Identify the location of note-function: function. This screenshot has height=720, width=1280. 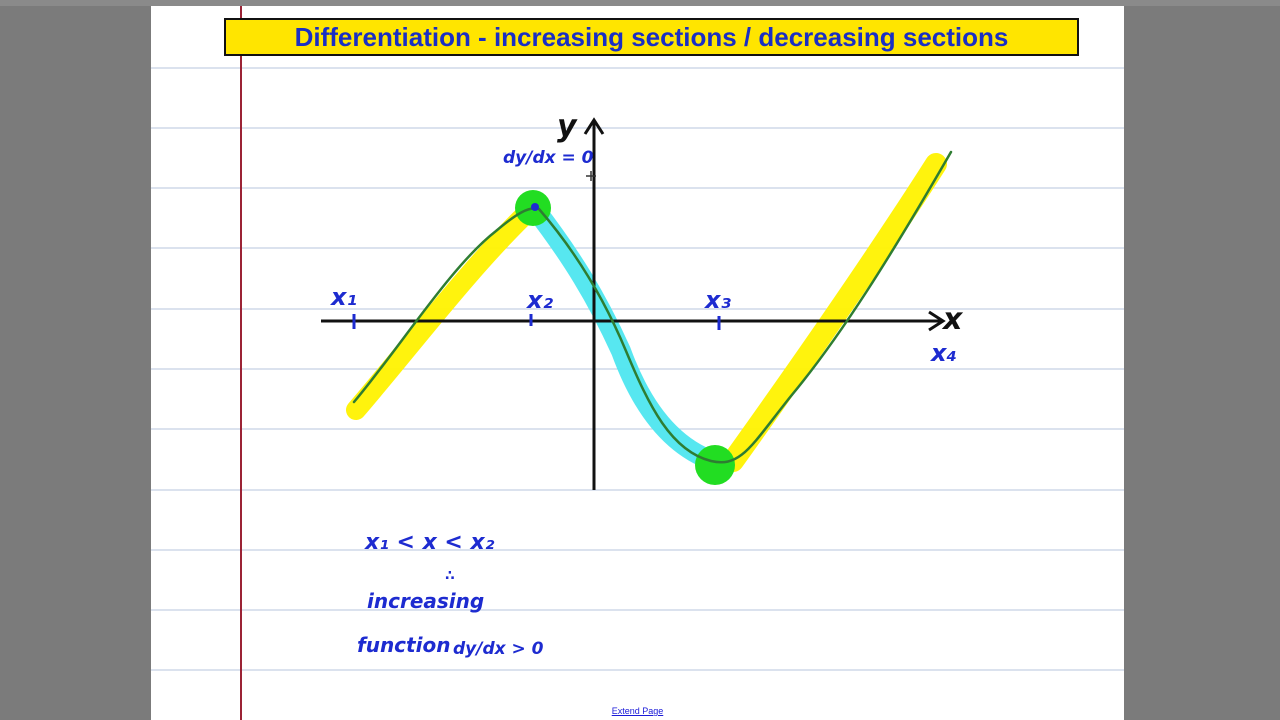
(403, 645).